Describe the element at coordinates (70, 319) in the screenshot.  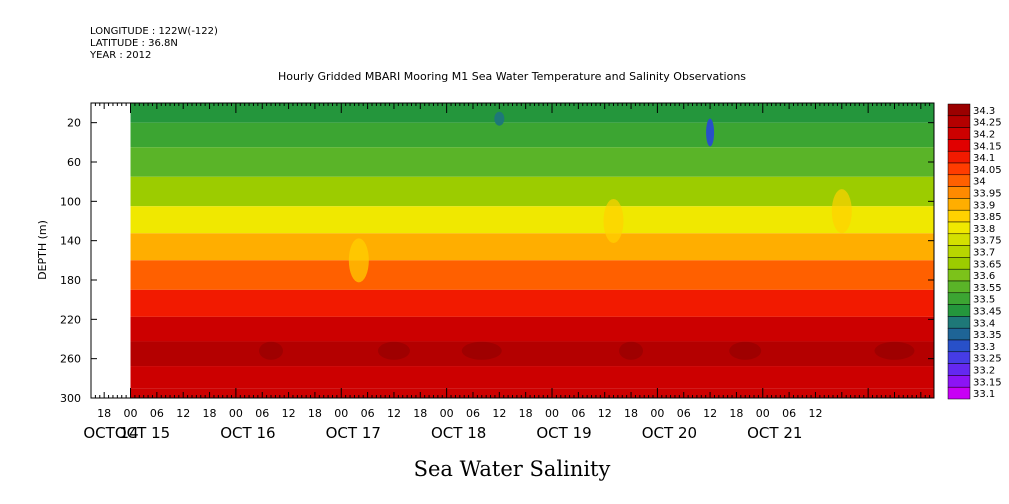
I see `y-tick-label: 220` at that location.